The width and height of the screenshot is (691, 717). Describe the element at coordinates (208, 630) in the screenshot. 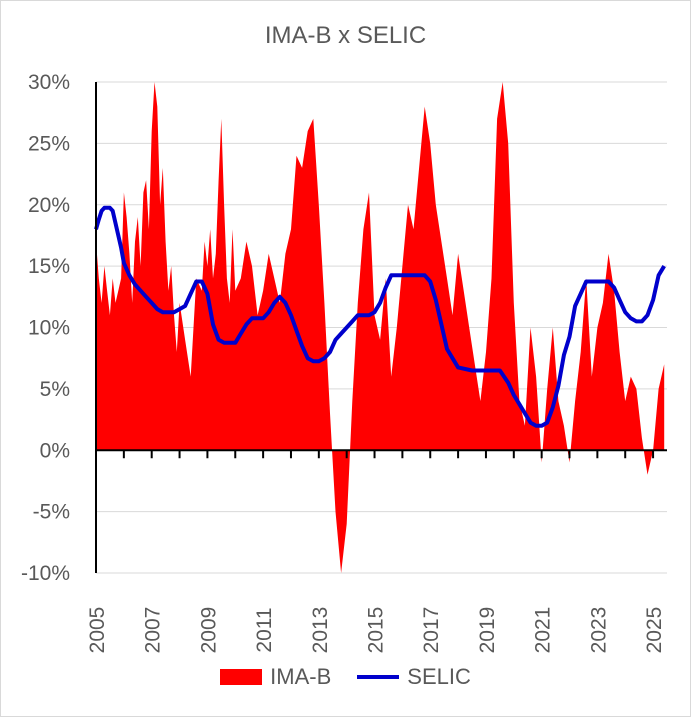

I see `x-tick-label: 2009` at that location.